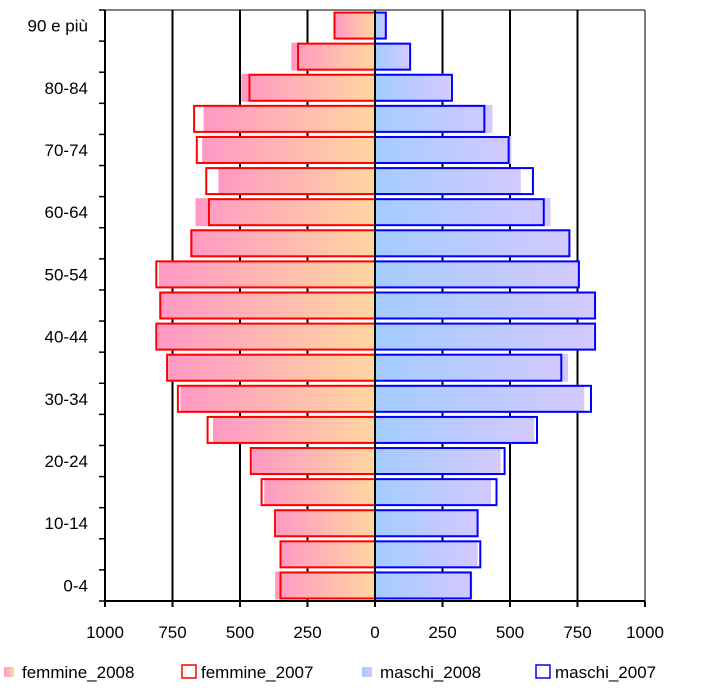 The image size is (702, 691). I want to click on y-tick-label: 90 e più, so click(58, 26).